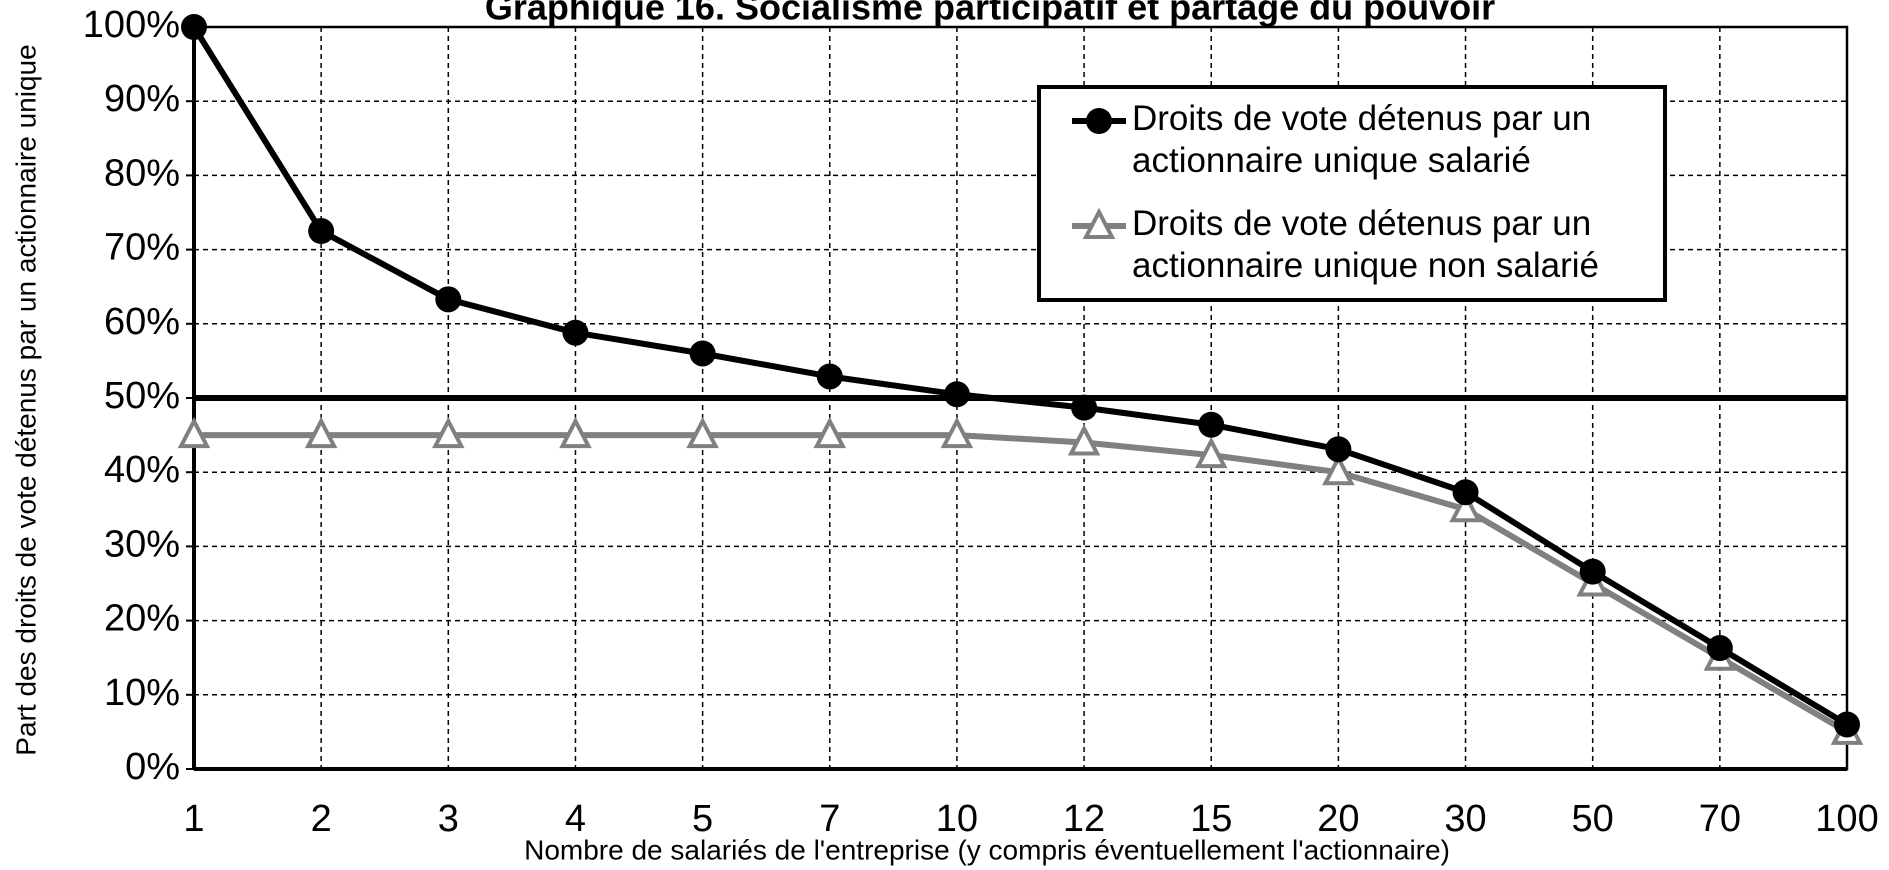  Describe the element at coordinates (142, 619) in the screenshot. I see `y-tick-label: 20%` at that location.